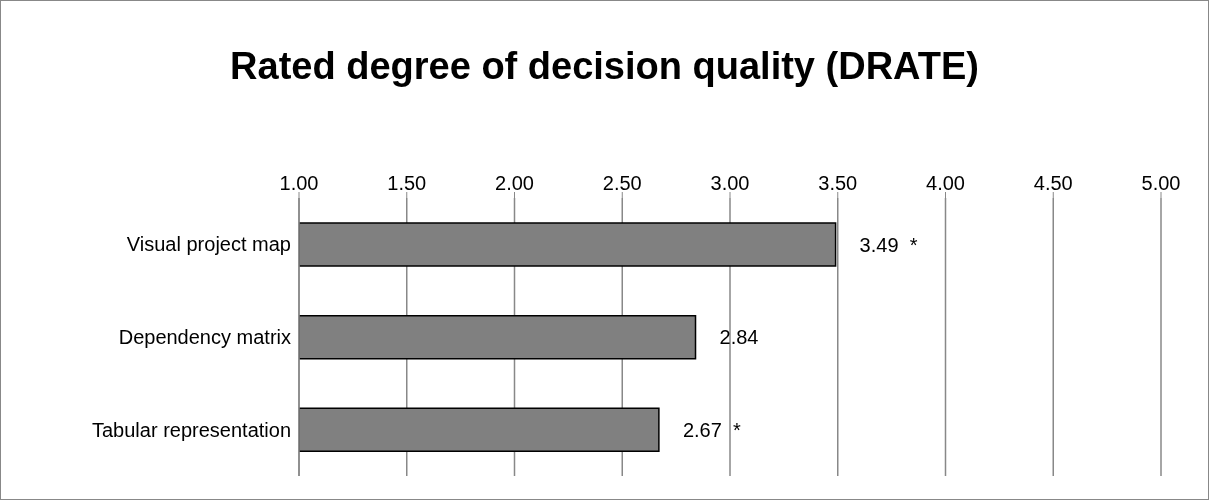  What do you see at coordinates (1161, 183) in the screenshot?
I see `x-tick-label: 5.00` at bounding box center [1161, 183].